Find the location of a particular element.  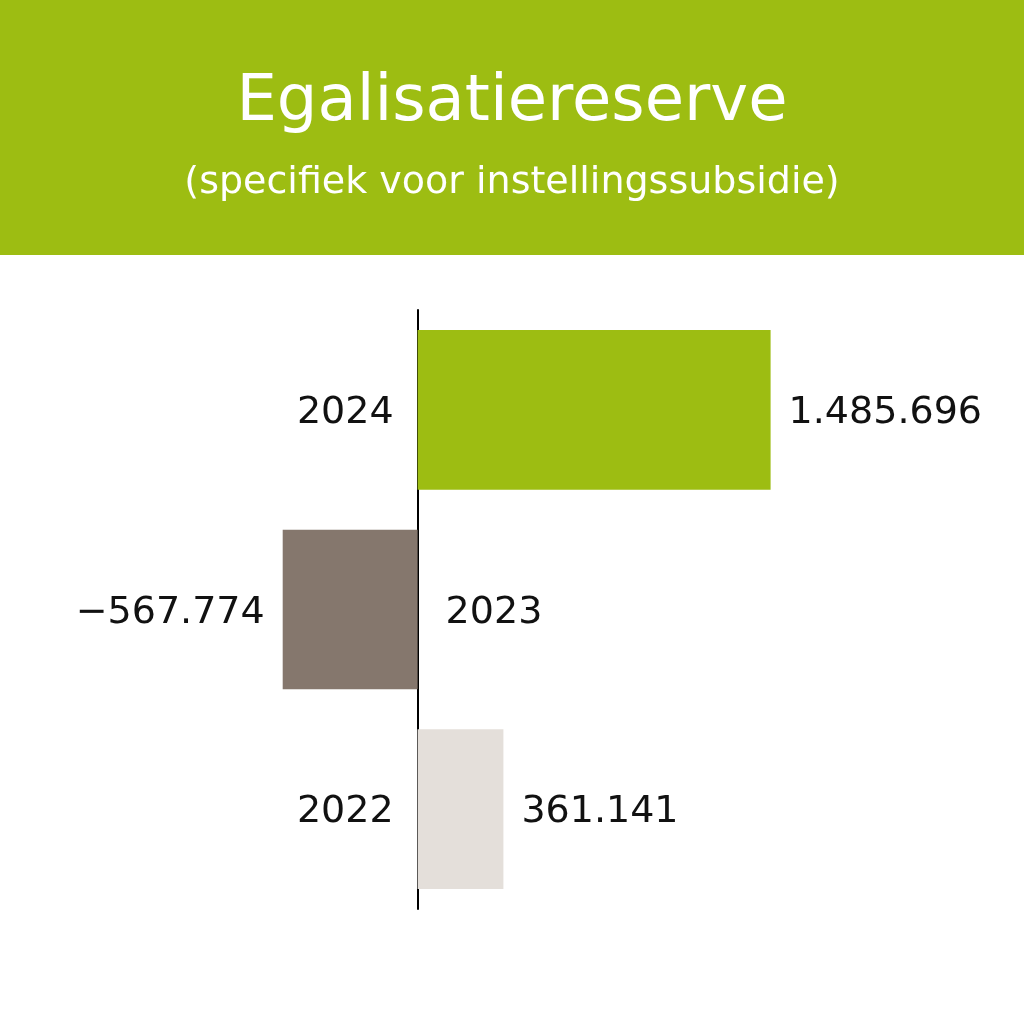

y-tick-label: 2023 is located at coordinates (494, 609).